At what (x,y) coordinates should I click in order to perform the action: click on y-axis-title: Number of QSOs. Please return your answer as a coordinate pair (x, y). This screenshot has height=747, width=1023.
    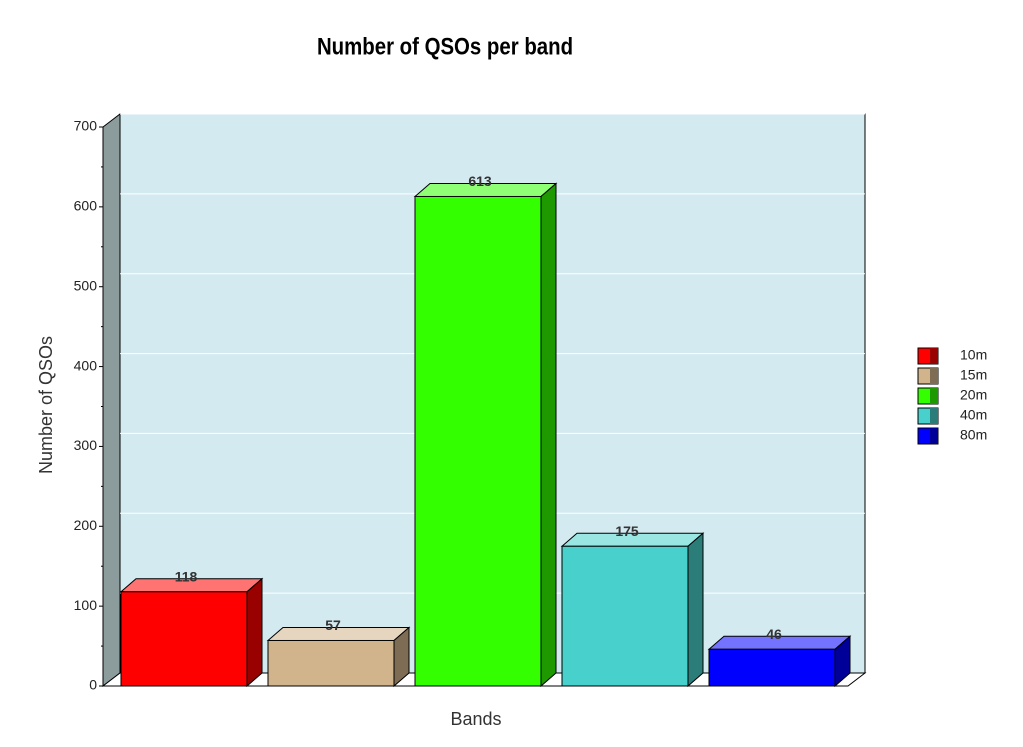
    Looking at the image, I should click on (46, 405).